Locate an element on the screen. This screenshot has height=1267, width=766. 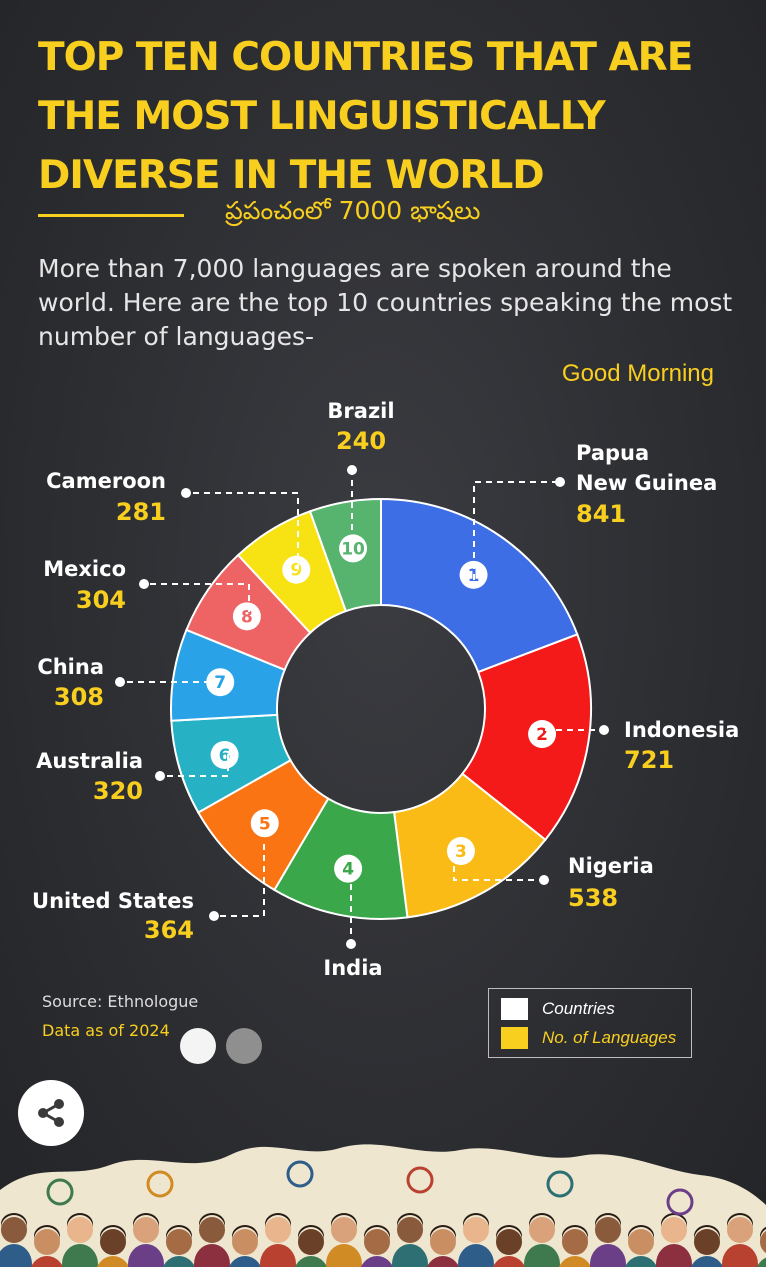
country-label: Brazil is located at coordinates (360, 411).